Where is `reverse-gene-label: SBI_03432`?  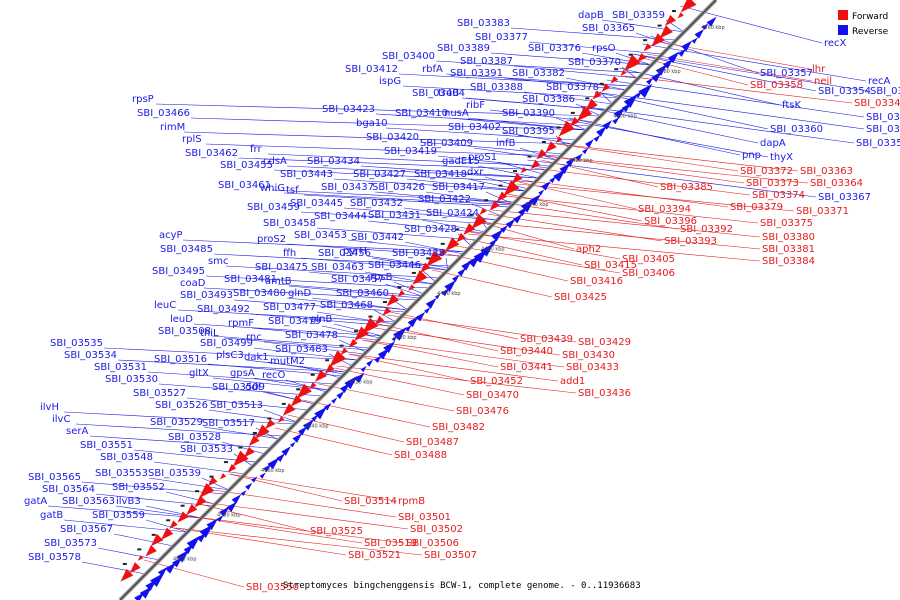
reverse-gene-label: SBI_03432 is located at coordinates (376, 203).